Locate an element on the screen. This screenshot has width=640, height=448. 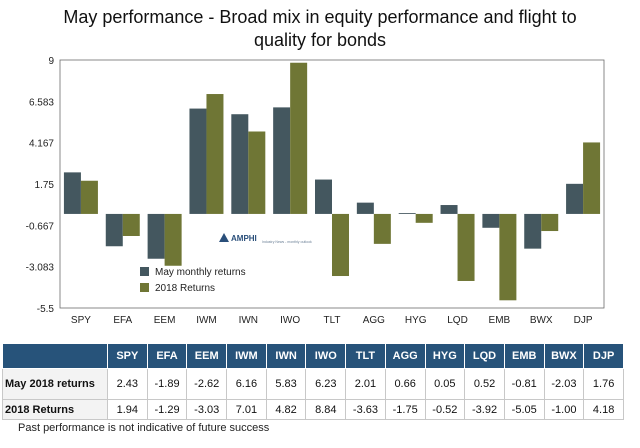
bar-may-iwo is located at coordinates (282, 160).